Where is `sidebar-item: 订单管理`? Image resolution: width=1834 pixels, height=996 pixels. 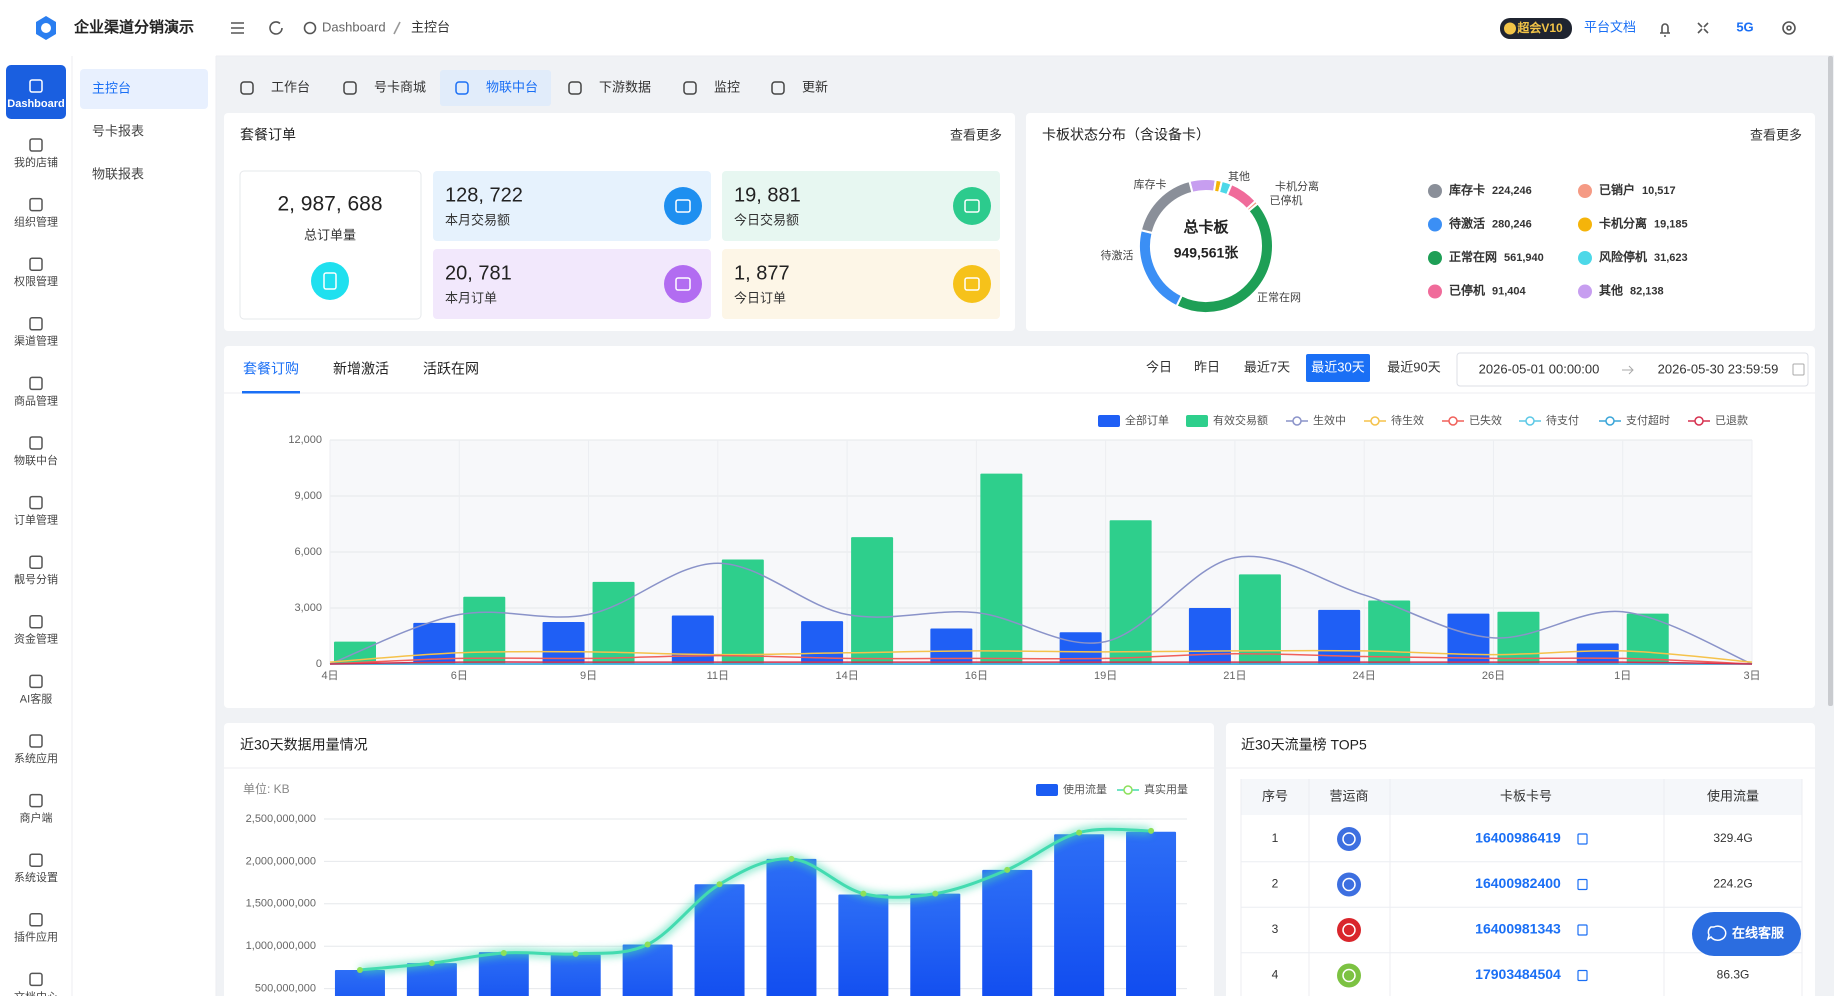 sidebar-item: 订单管理 is located at coordinates (36, 520).